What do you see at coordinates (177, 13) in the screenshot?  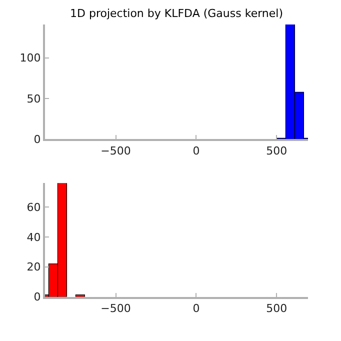 I see `chart-title: 1D projection by KLFDA (Gauss kernel)` at bounding box center [177, 13].